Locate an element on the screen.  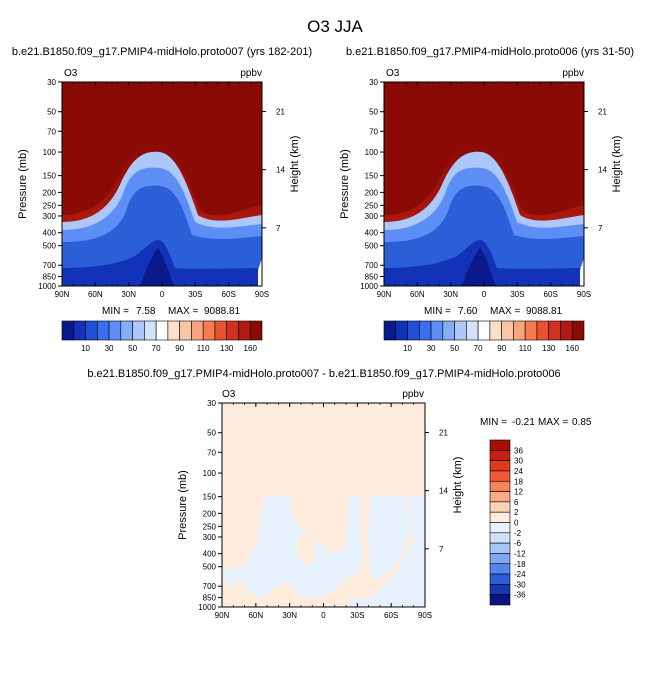
panel-1-colorbar-label: 70 is located at coordinates (156, 348).